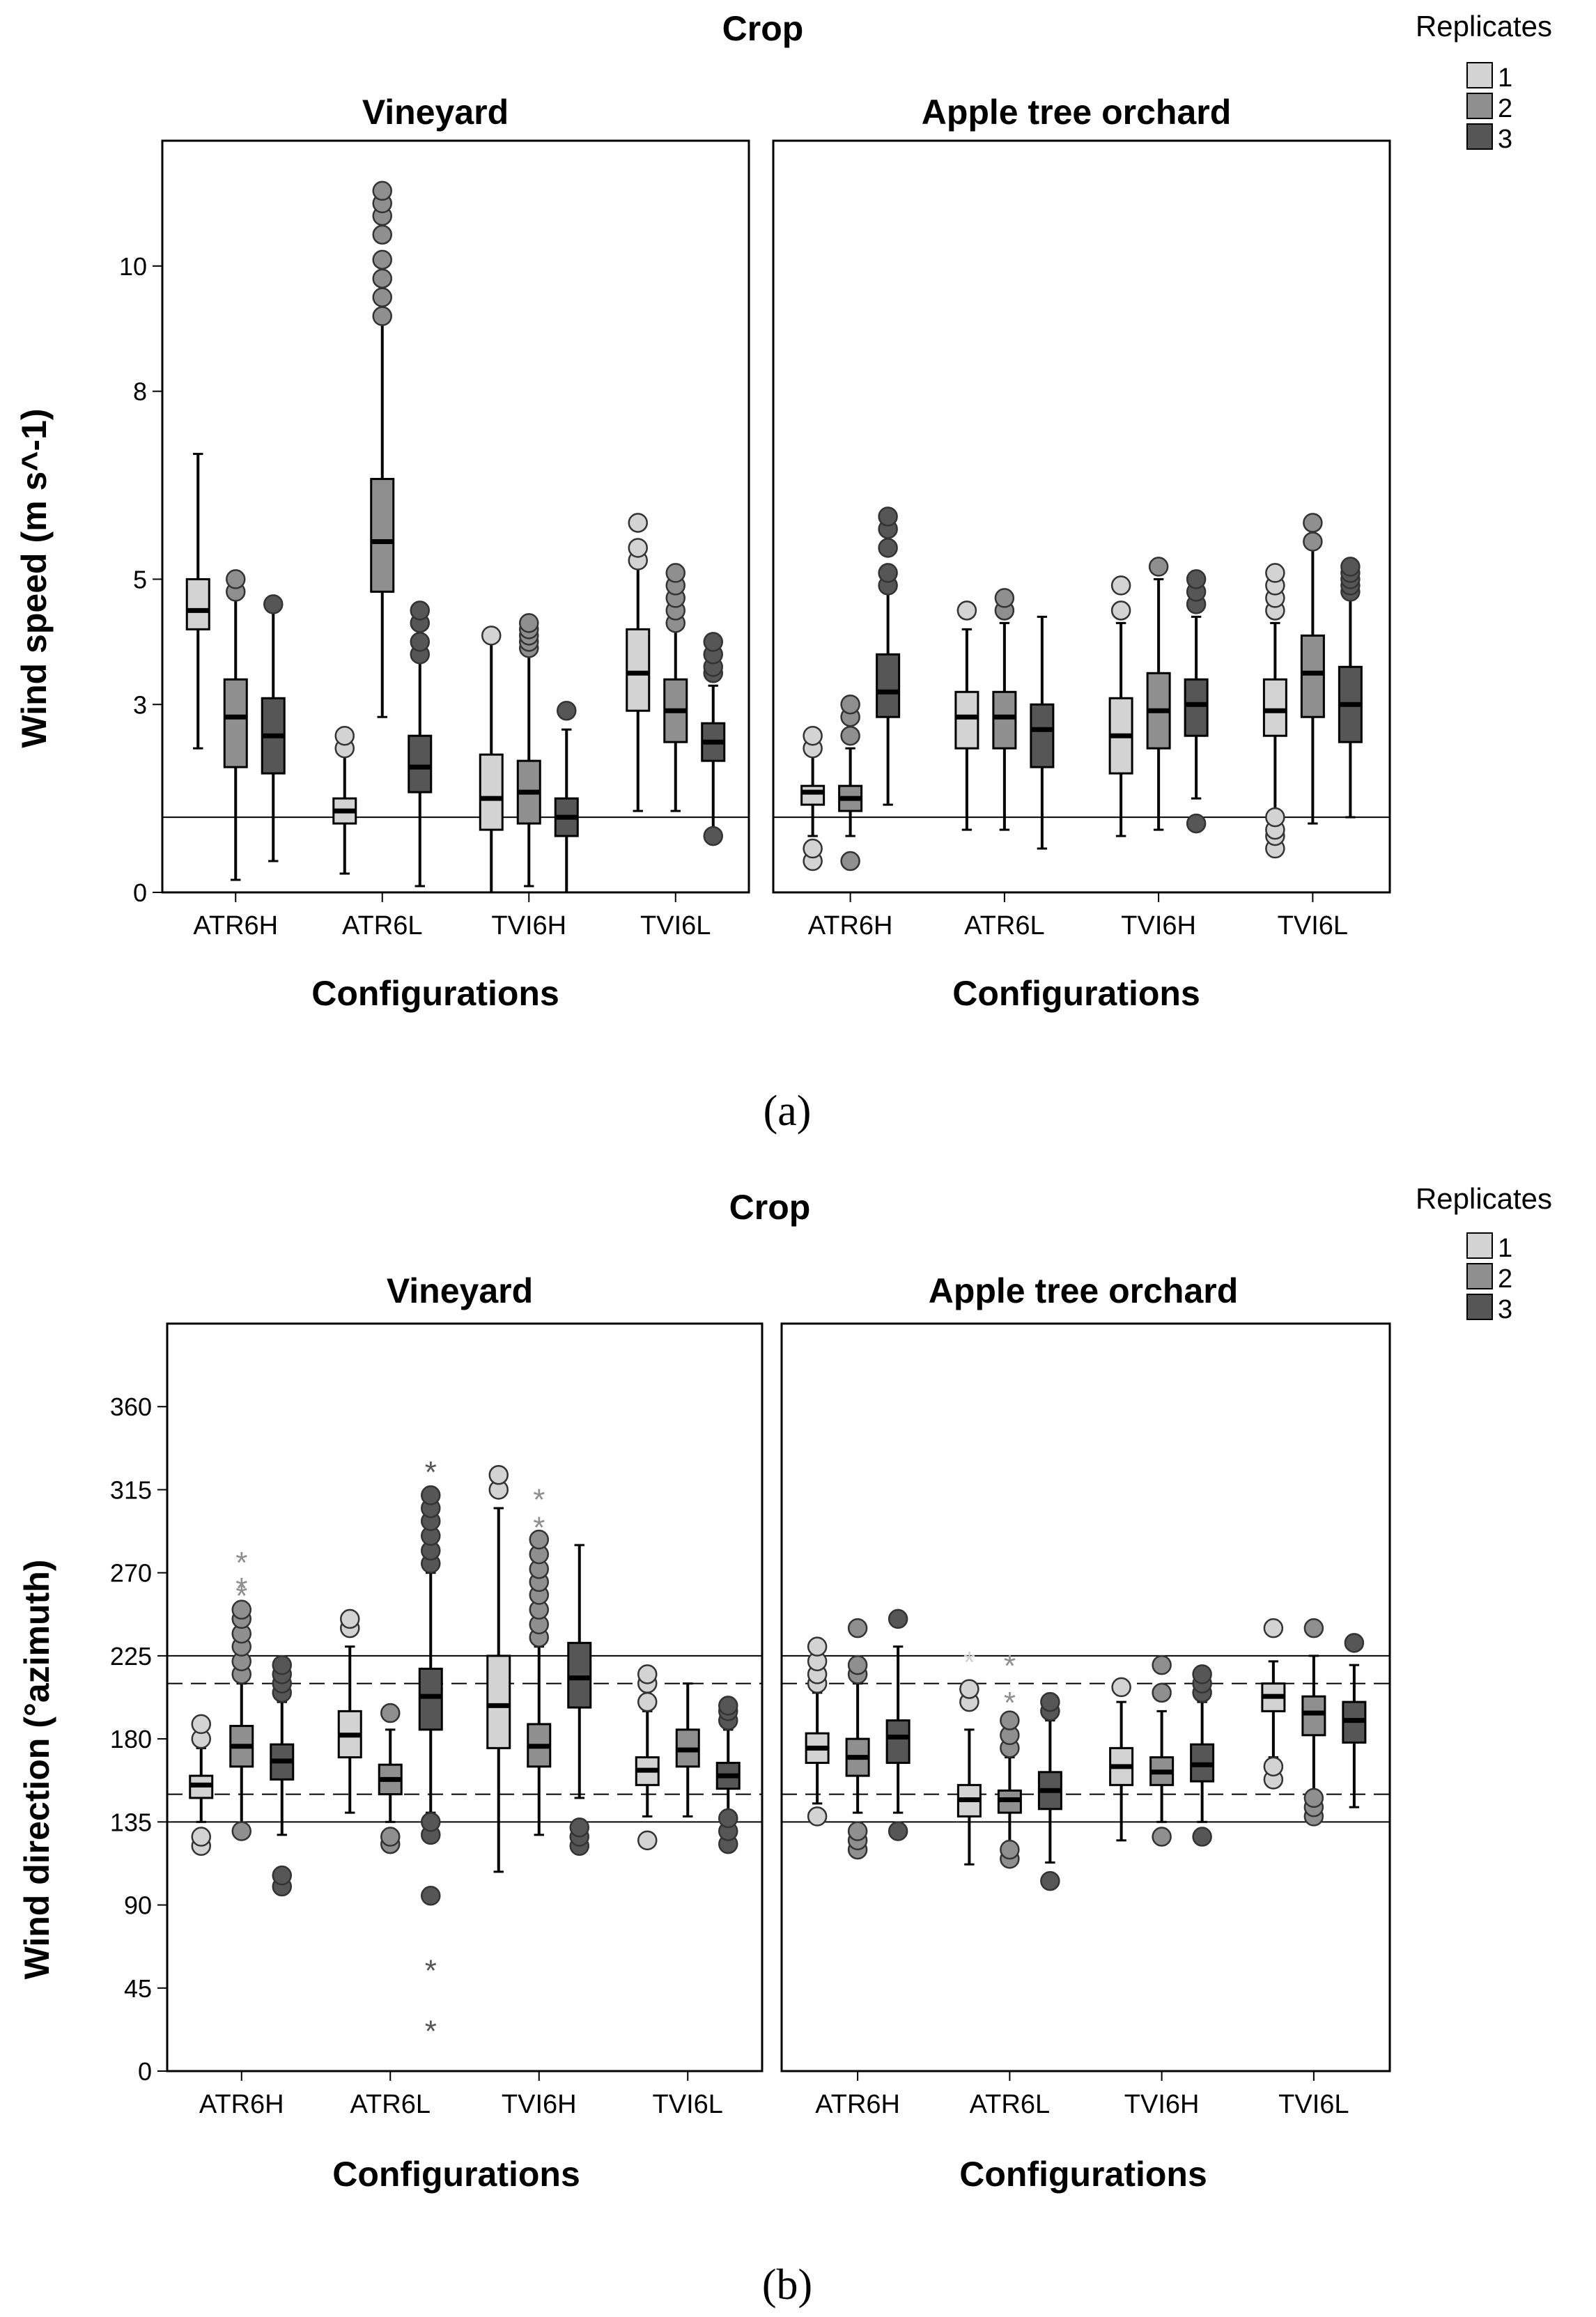 This screenshot has height=2317, width=1596. Describe the element at coordinates (1084, 1291) in the screenshot. I see `facet-title-apple-b: Apple tree orchard` at that location.